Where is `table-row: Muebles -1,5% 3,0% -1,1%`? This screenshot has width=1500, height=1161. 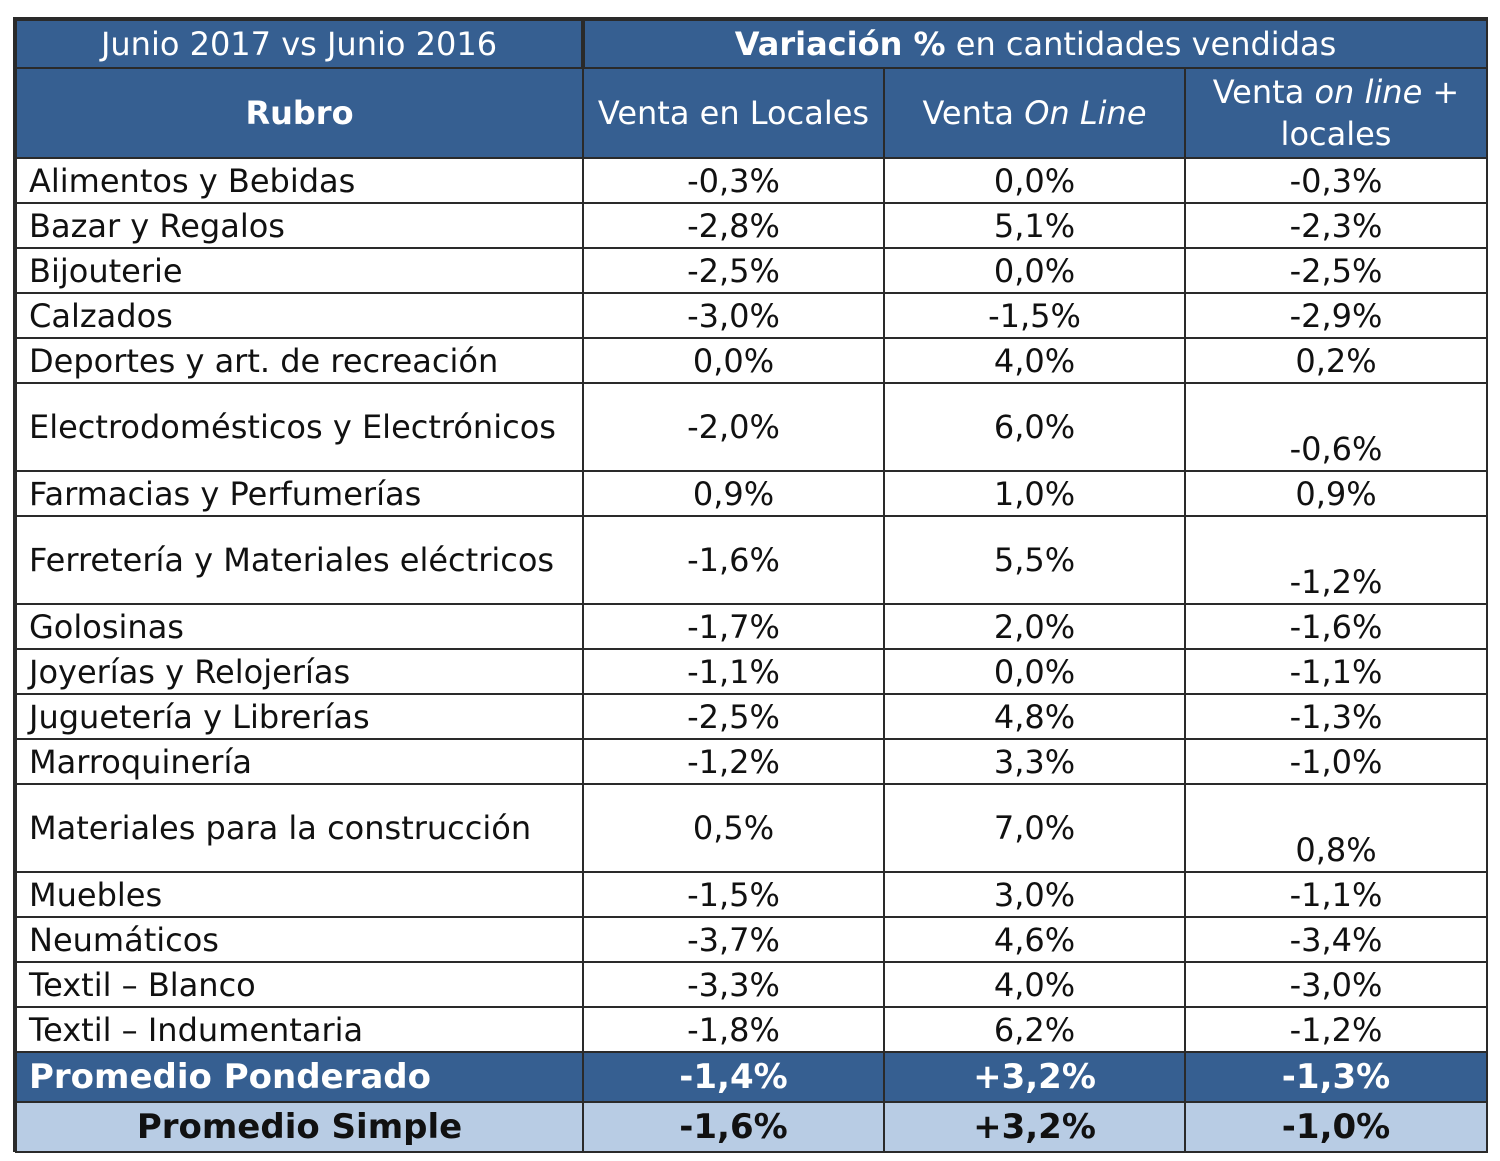 table-row: Muebles -1,5% 3,0% -1,1% is located at coordinates (752, 894).